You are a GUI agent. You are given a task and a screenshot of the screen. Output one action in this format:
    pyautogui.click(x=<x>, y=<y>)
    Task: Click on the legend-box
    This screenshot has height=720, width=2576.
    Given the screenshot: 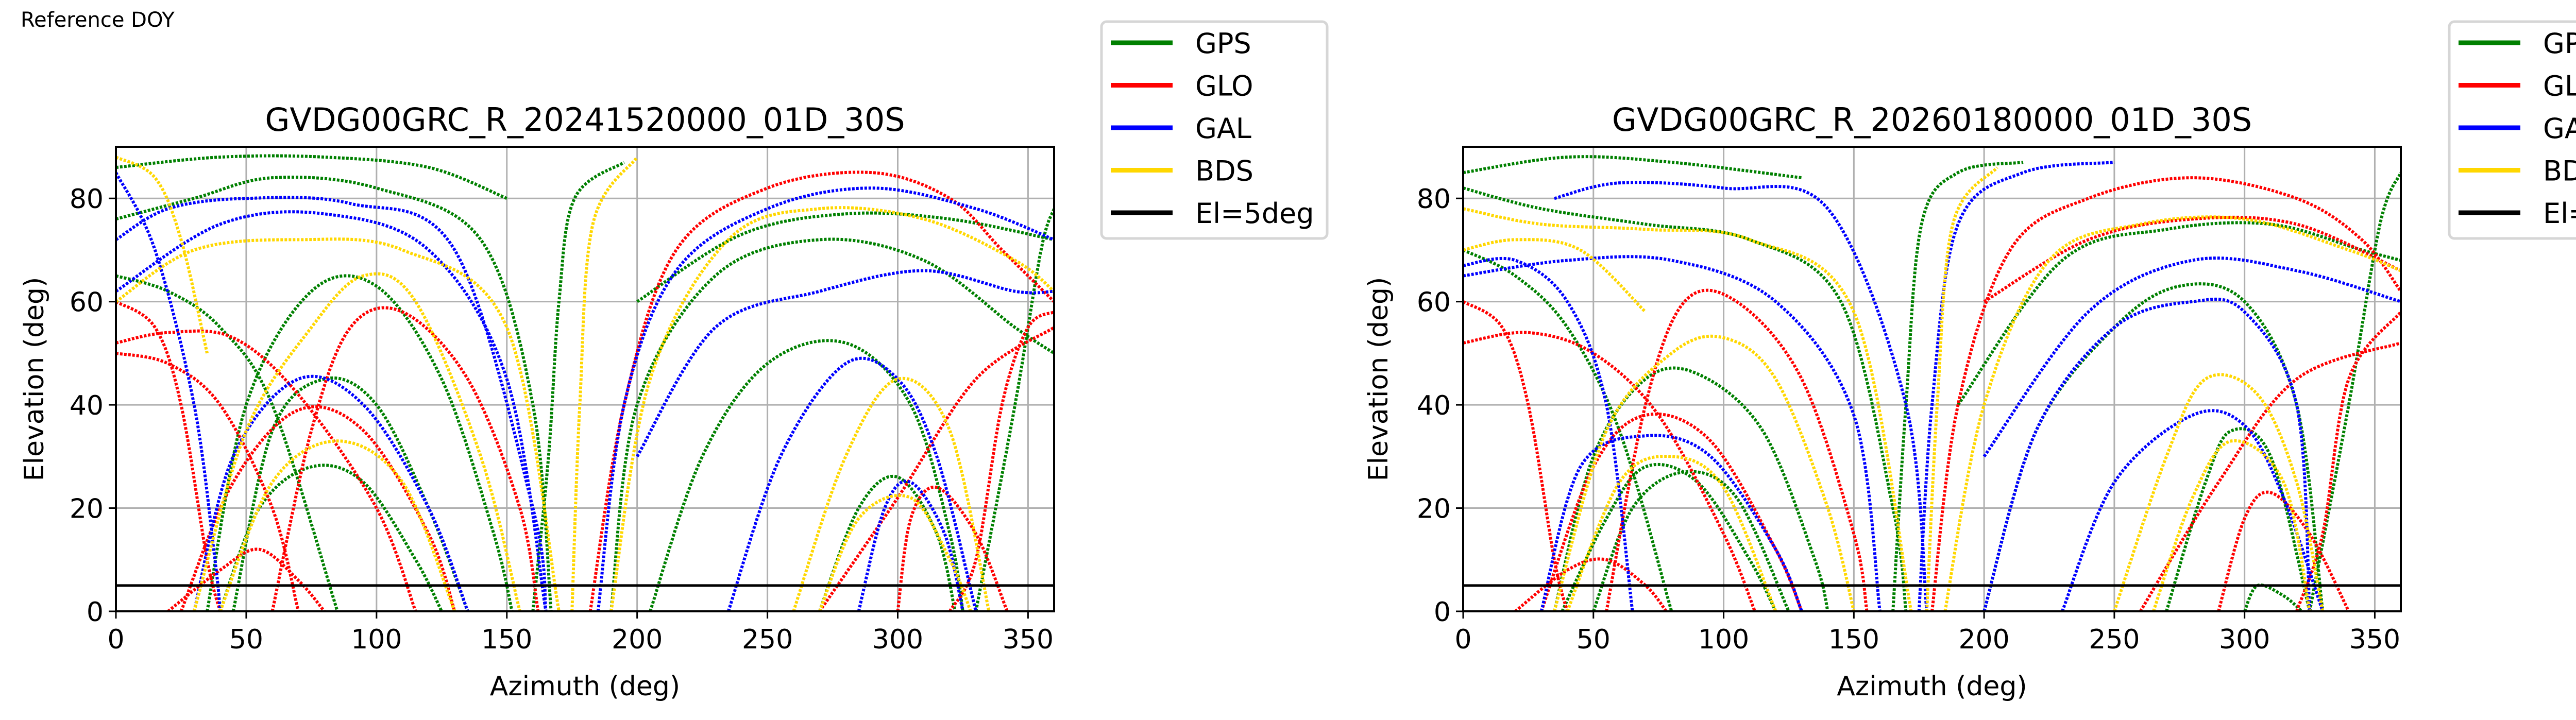 What is the action you would take?
    pyautogui.click(x=1214, y=130)
    